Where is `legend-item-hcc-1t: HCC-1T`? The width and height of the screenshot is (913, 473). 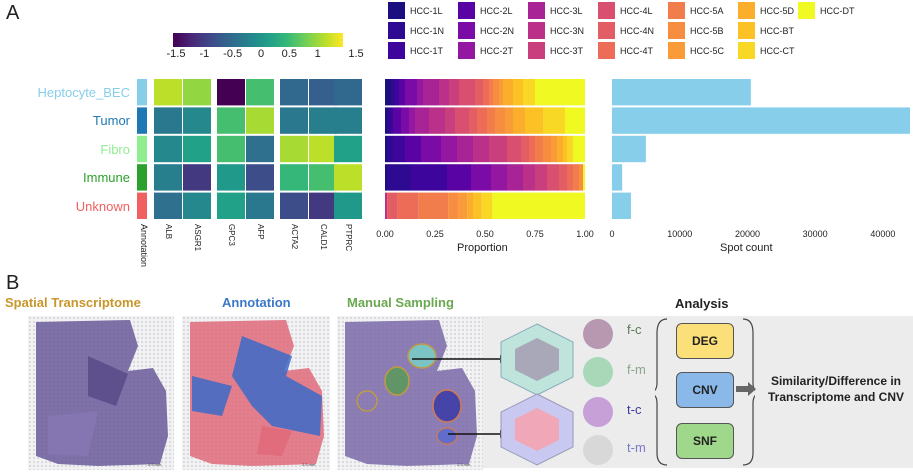
legend-item-hcc-1t: HCC-1T is located at coordinates (415, 50).